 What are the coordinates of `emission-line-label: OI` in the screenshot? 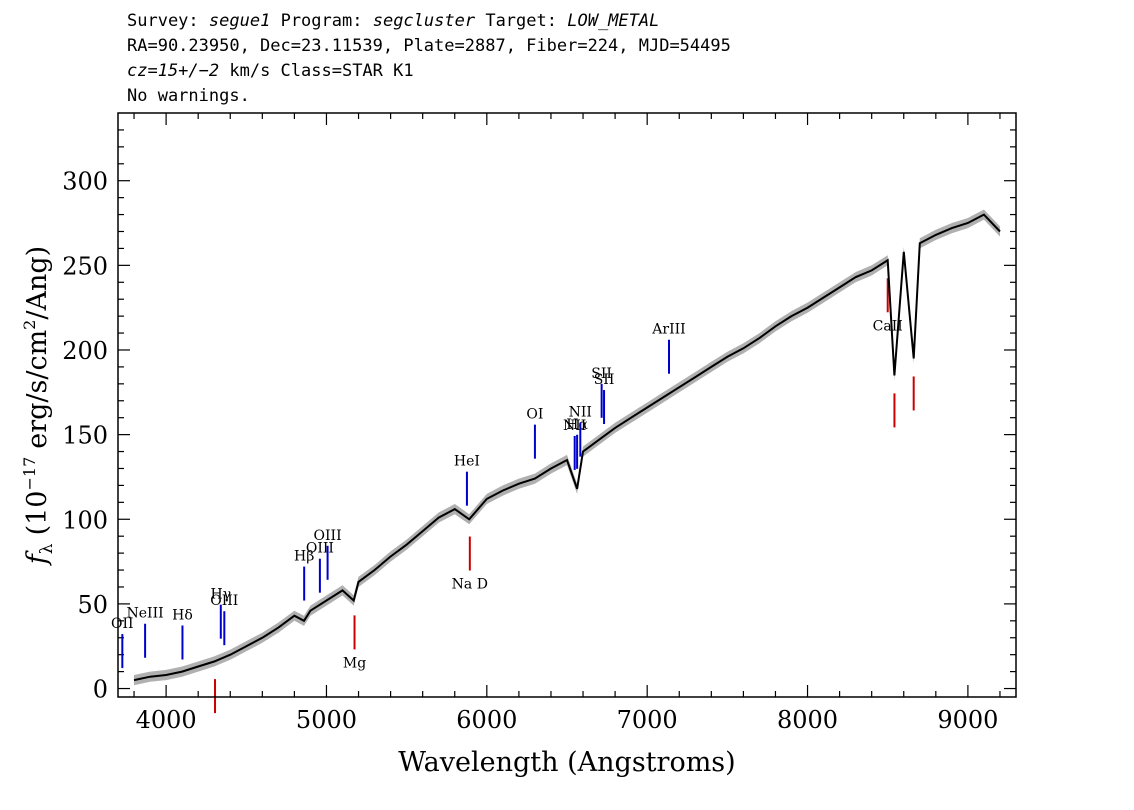 It's located at (534, 415).